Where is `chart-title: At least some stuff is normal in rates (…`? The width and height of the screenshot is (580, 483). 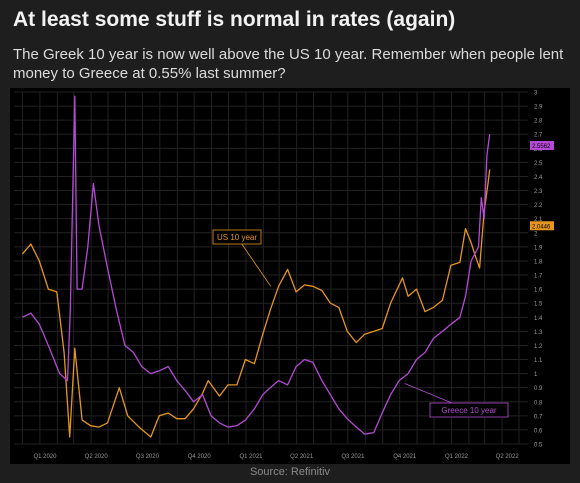
chart-title: At least some stuff is normal in rates (… is located at coordinates (234, 19).